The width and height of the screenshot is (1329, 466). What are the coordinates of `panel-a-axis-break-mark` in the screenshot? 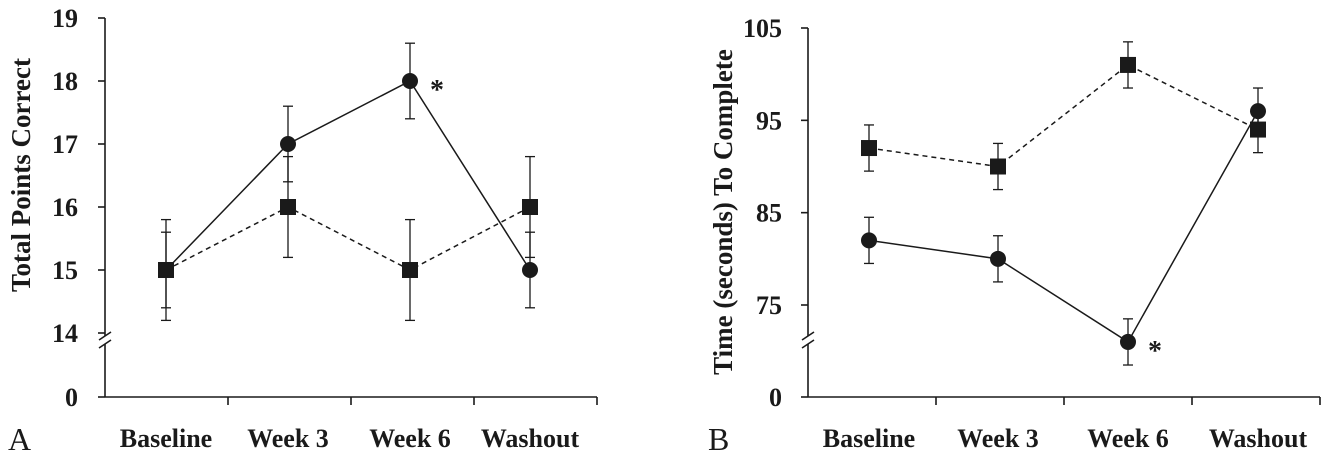 It's located at (105, 336).